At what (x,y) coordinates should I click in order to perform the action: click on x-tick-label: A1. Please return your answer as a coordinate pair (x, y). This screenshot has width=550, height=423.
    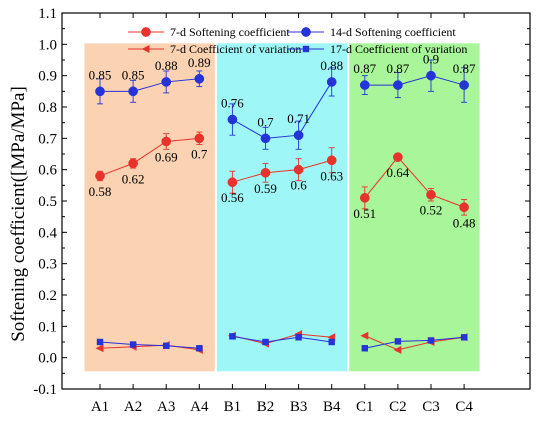
    Looking at the image, I should click on (100, 407).